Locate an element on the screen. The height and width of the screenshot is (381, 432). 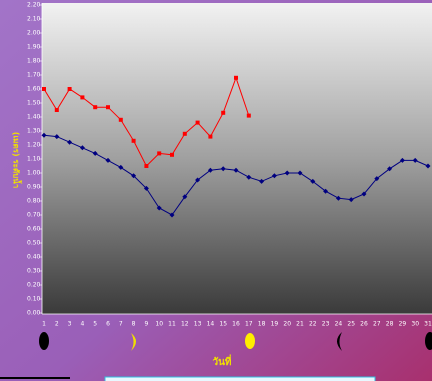
x-tick-label: 17 is located at coordinates (249, 324).